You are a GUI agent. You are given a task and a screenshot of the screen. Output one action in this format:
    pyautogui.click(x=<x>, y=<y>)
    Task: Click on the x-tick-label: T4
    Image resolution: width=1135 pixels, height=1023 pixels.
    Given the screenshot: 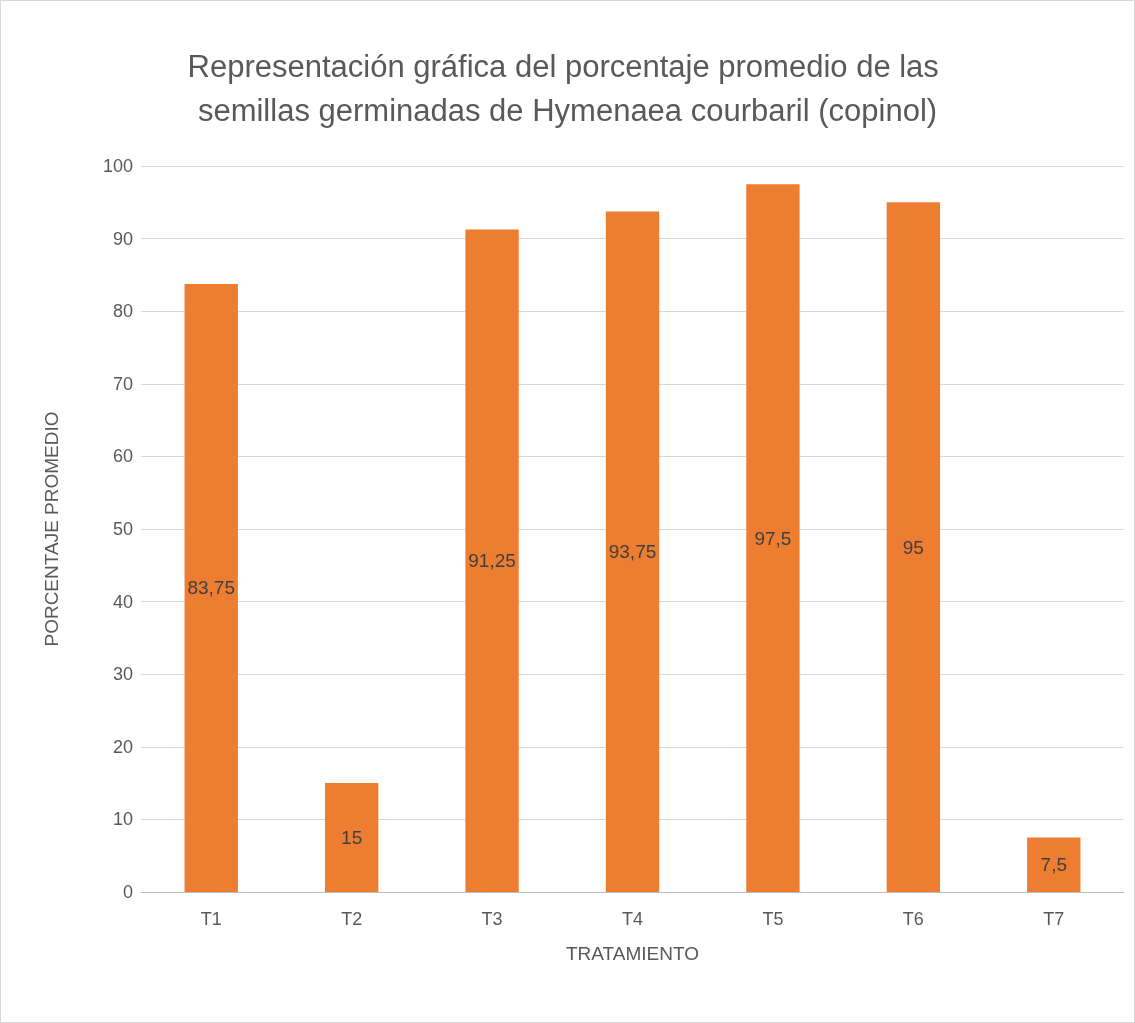 What is the action you would take?
    pyautogui.click(x=632, y=919)
    